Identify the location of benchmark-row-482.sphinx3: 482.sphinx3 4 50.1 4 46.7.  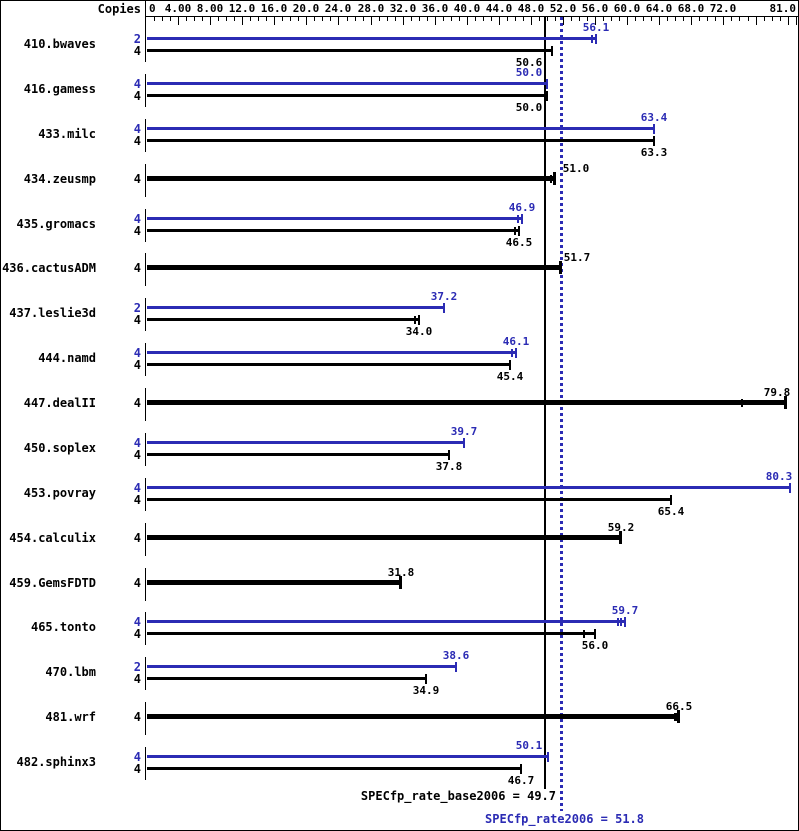
(399, 763).